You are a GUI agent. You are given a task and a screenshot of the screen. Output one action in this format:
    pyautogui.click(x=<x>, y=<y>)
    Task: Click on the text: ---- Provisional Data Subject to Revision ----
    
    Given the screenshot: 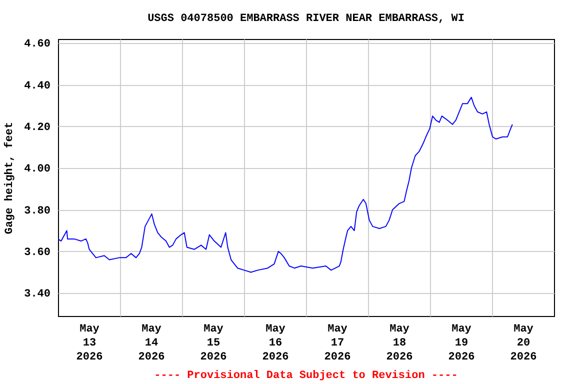 What is the action you would take?
    pyautogui.click(x=306, y=376)
    